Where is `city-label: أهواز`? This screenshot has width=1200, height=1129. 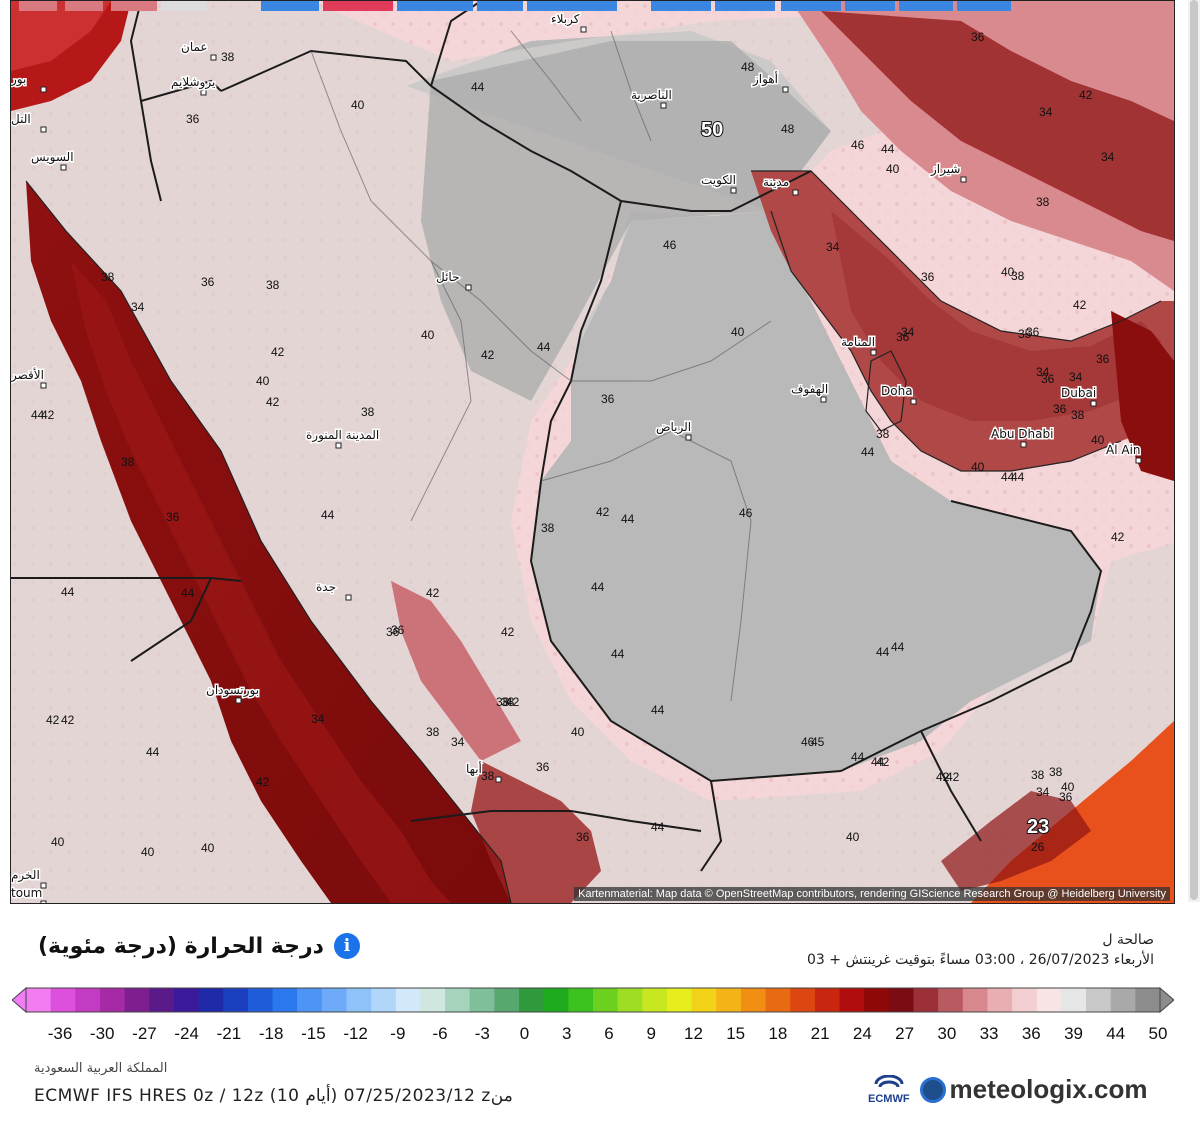
city-label: أهواز is located at coordinates (765, 79).